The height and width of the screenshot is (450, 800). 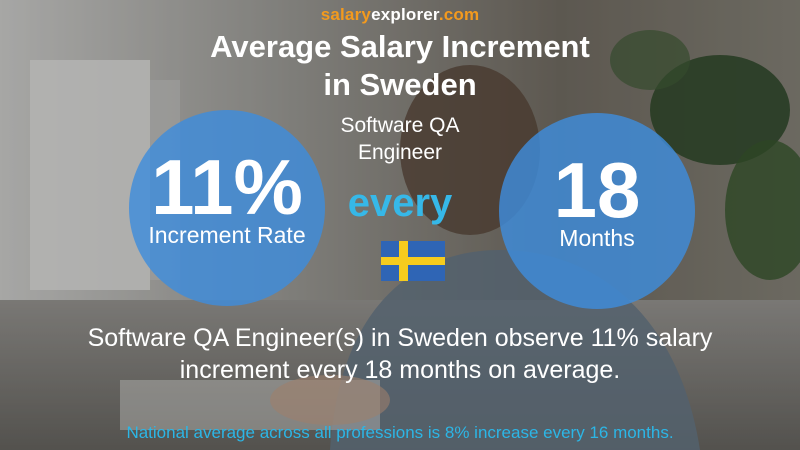 I want to click on job-line-1: Software QA, so click(x=400, y=125).